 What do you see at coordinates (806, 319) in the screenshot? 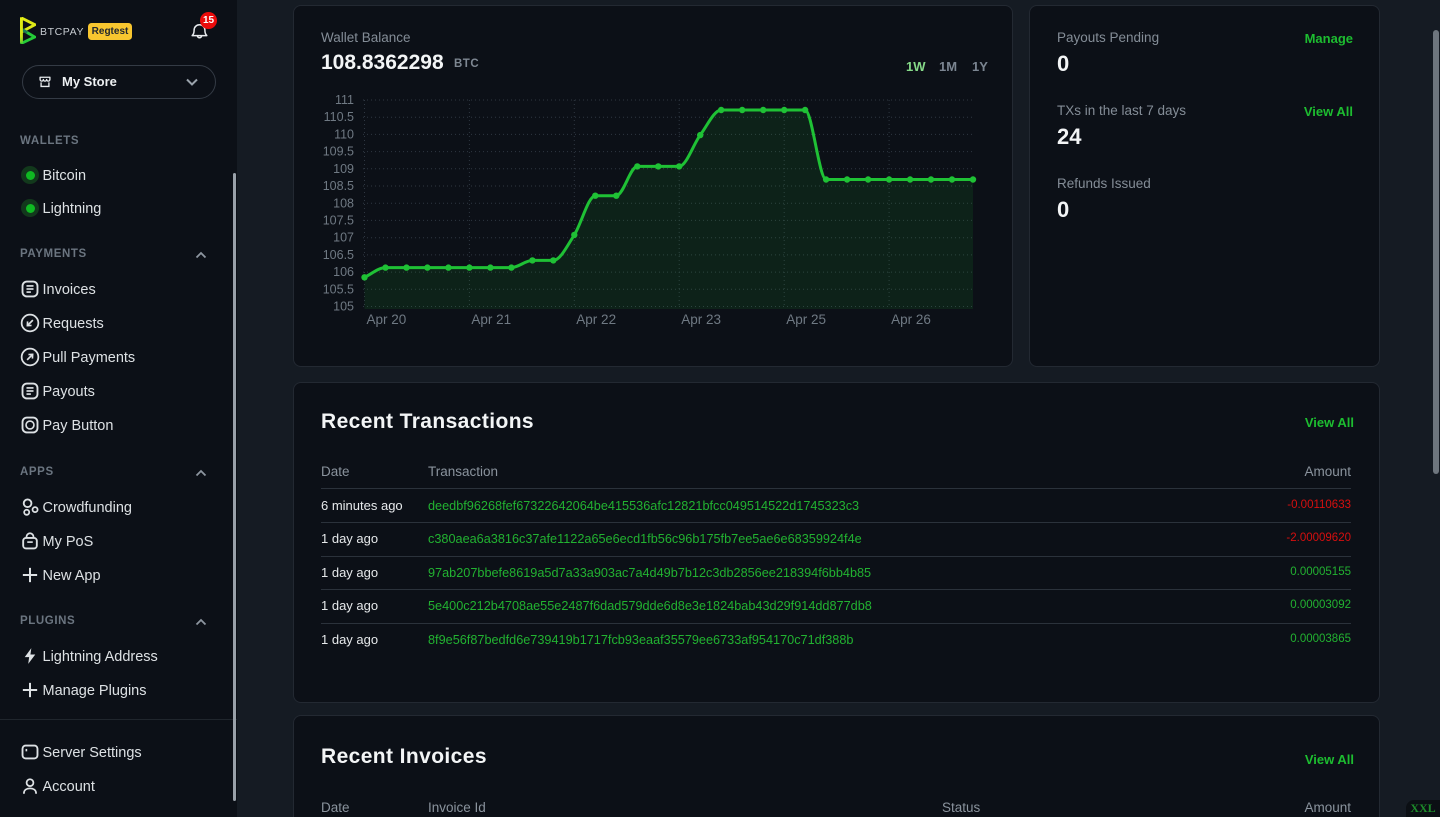
I see `svg-text: Apr 25` at bounding box center [806, 319].